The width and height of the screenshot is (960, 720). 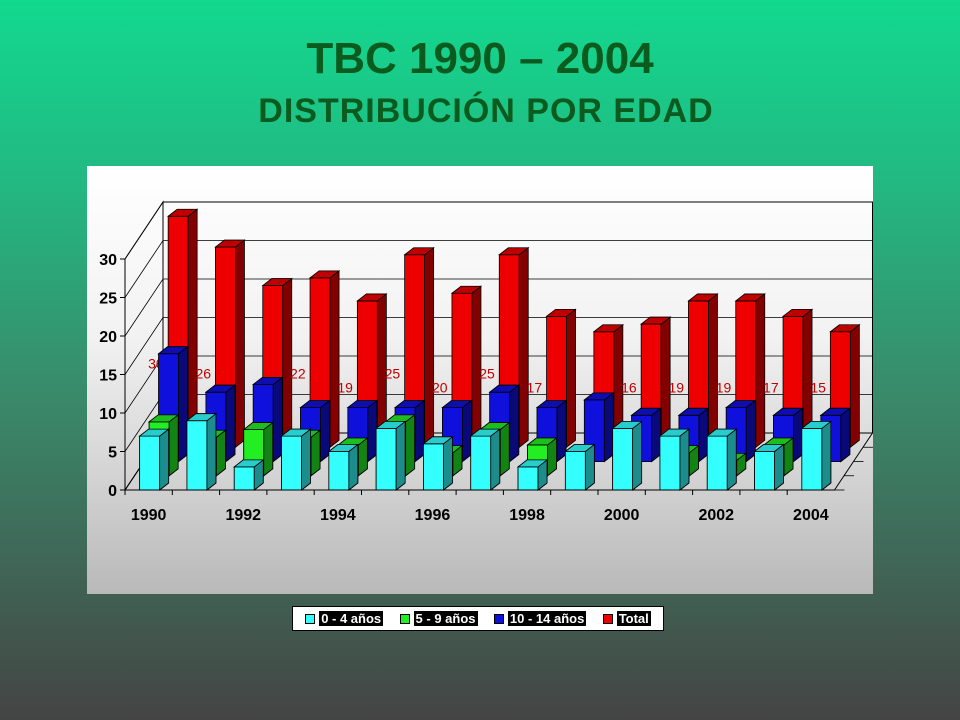 I want to click on chart-subtitle: DISTRIBUCIÓN POR EDAD, so click(x=486, y=111).